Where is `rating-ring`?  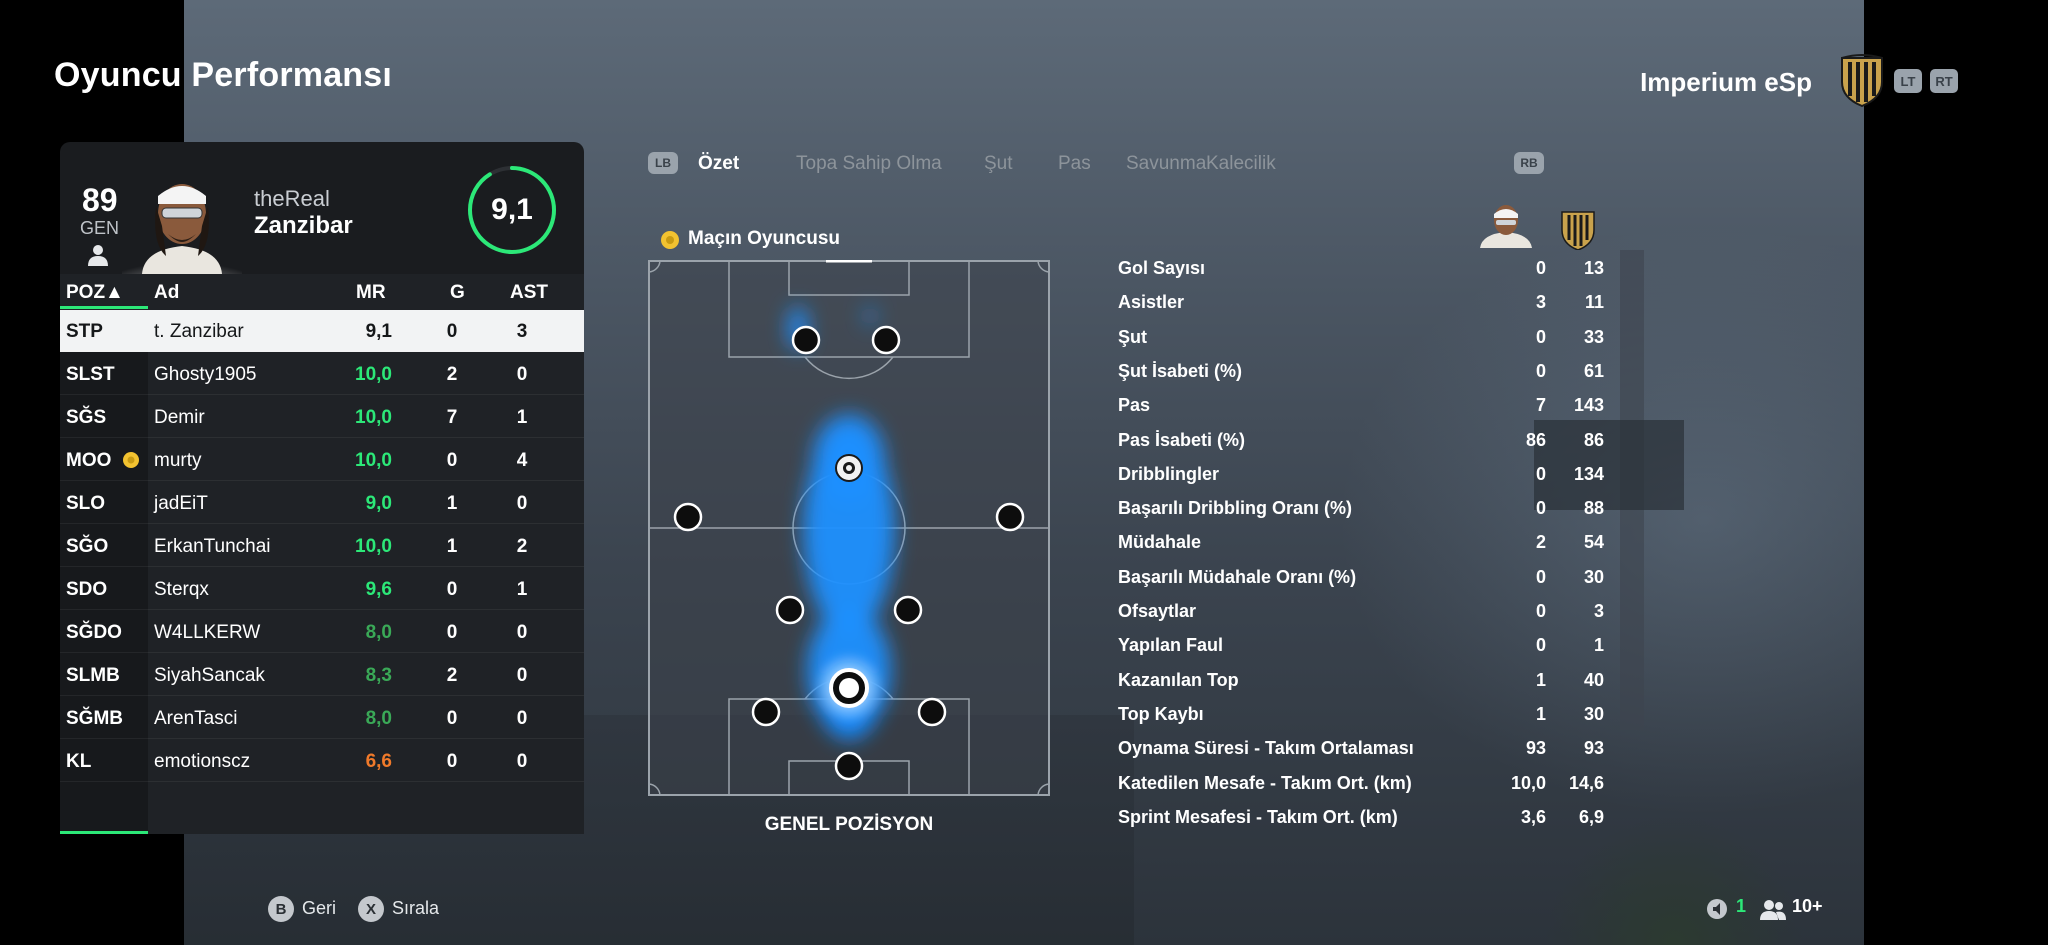
rating-ring is located at coordinates (512, 210).